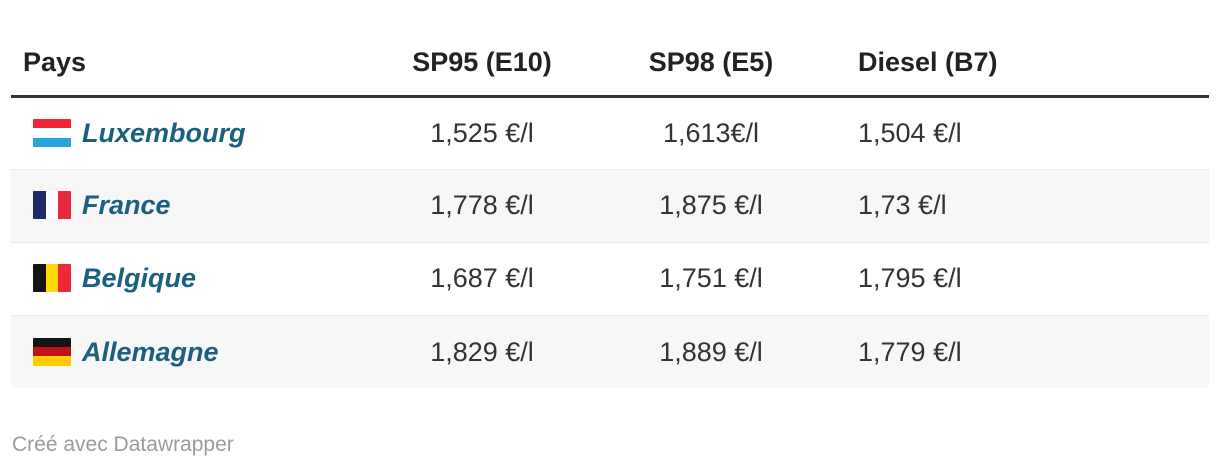 This screenshot has width=1220, height=472. What do you see at coordinates (482, 64) in the screenshot?
I see `column-header-sp95: SP95 (E10)` at bounding box center [482, 64].